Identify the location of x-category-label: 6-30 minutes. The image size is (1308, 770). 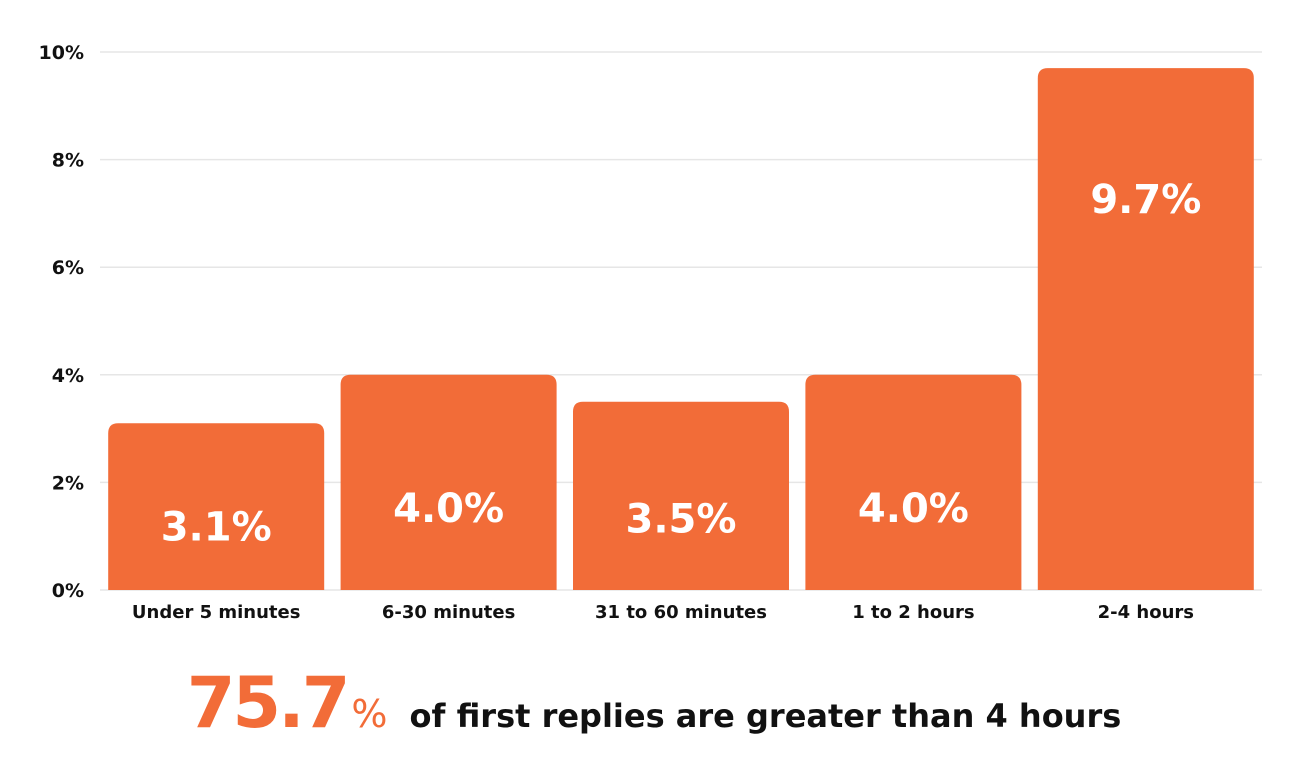
(448, 612).